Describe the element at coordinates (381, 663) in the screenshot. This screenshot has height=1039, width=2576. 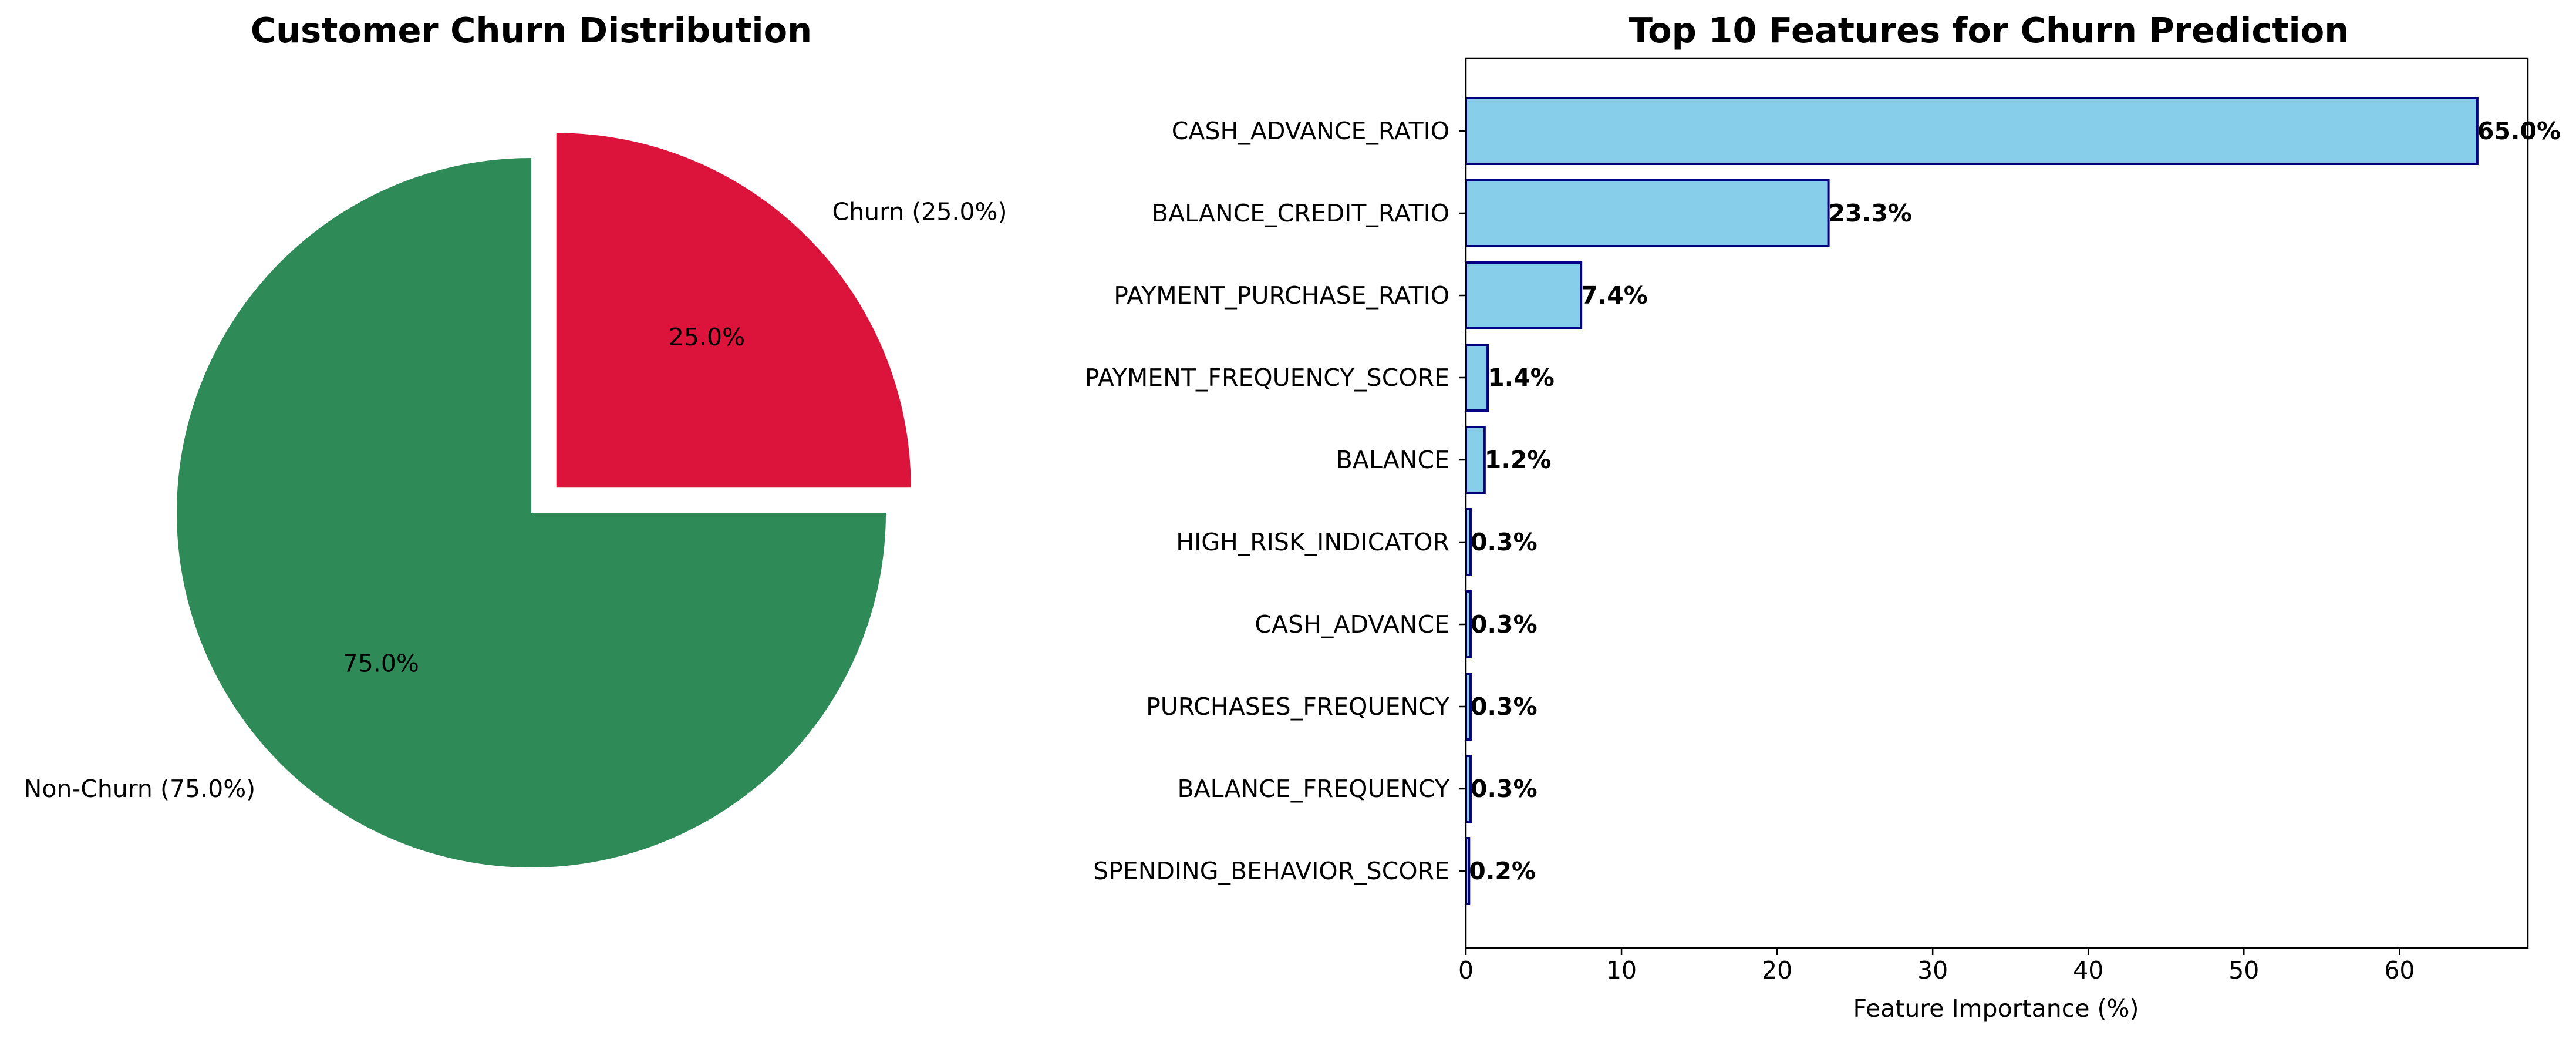
I see `pie-pct-label-non-churn: 75.0%` at that location.